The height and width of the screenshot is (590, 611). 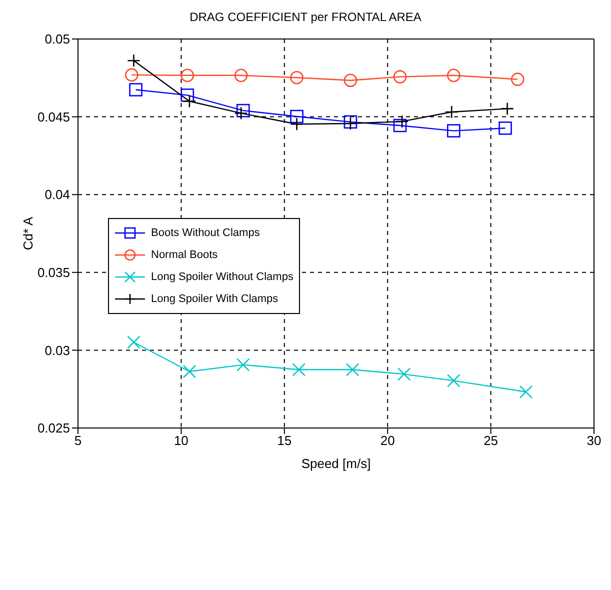 What do you see at coordinates (53, 272) in the screenshot?
I see `y-tick-label: 0.035` at bounding box center [53, 272].